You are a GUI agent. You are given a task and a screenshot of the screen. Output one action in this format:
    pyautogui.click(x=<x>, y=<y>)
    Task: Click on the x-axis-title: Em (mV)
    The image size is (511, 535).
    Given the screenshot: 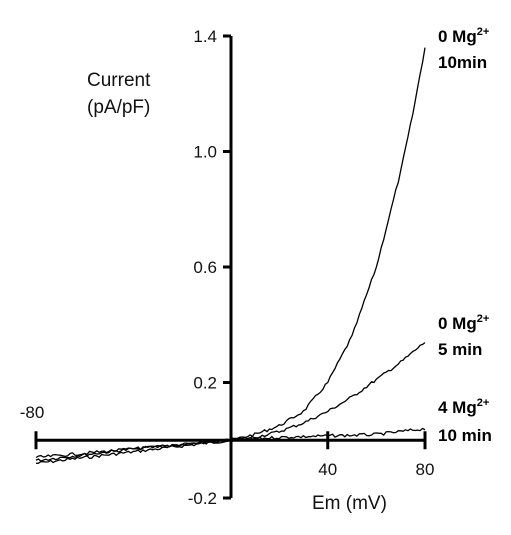 What is the action you would take?
    pyautogui.click(x=349, y=503)
    